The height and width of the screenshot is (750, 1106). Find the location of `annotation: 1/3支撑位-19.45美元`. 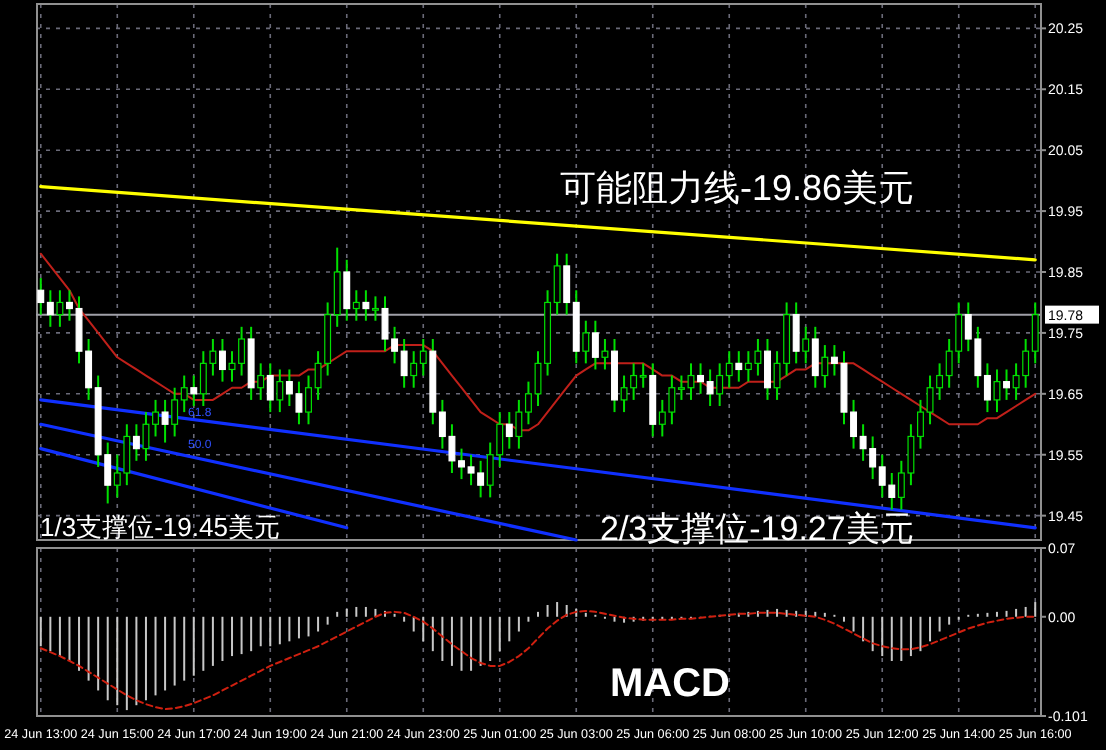

annotation: 1/3支撑位-19.45美元 is located at coordinates (160, 527).